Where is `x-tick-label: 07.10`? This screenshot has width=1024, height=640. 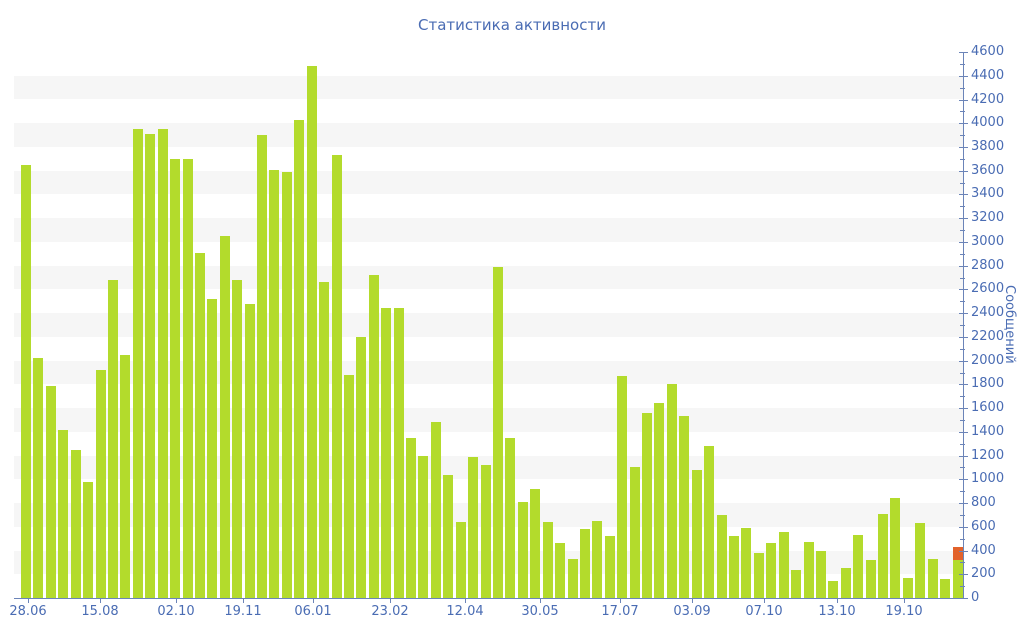 x-tick-label: 07.10 is located at coordinates (764, 611).